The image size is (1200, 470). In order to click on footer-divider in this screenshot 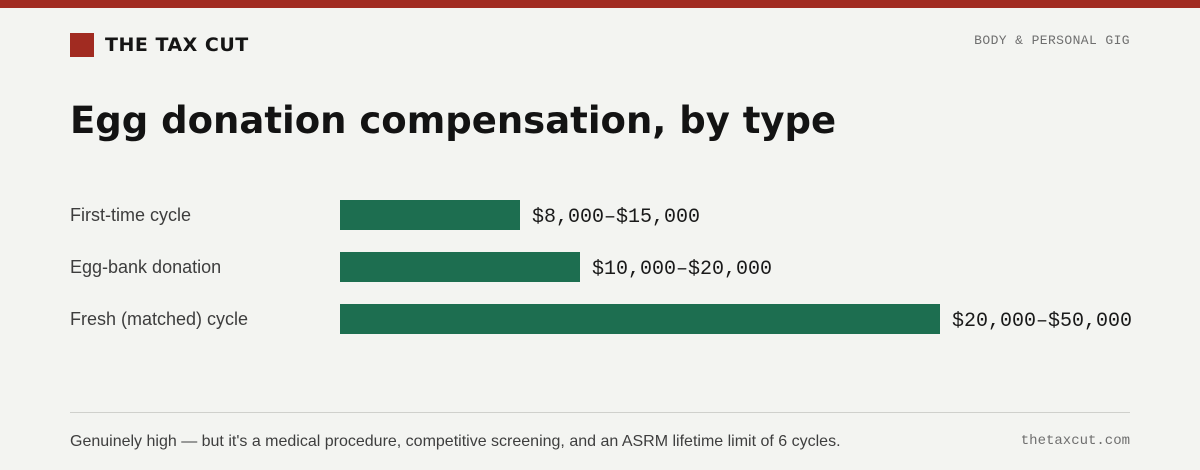, I will do `click(600, 412)`.